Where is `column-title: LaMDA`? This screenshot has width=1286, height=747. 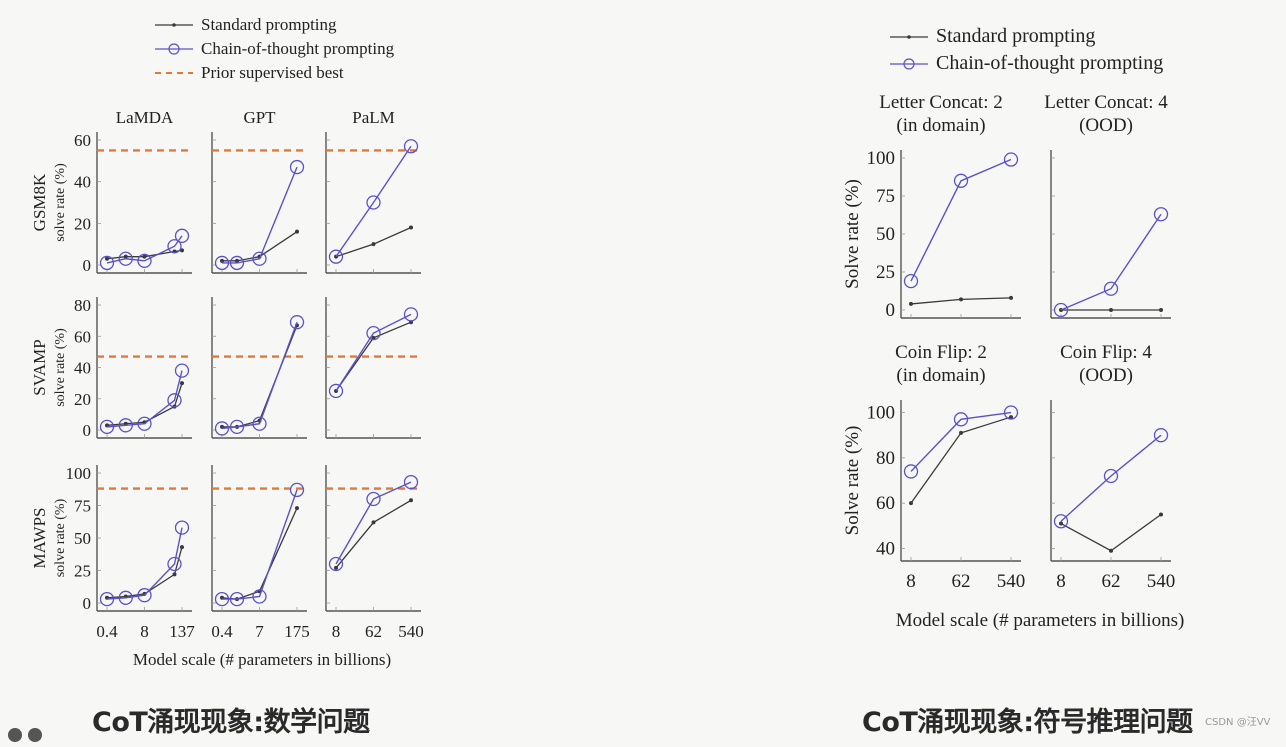 column-title: LaMDA is located at coordinates (145, 117).